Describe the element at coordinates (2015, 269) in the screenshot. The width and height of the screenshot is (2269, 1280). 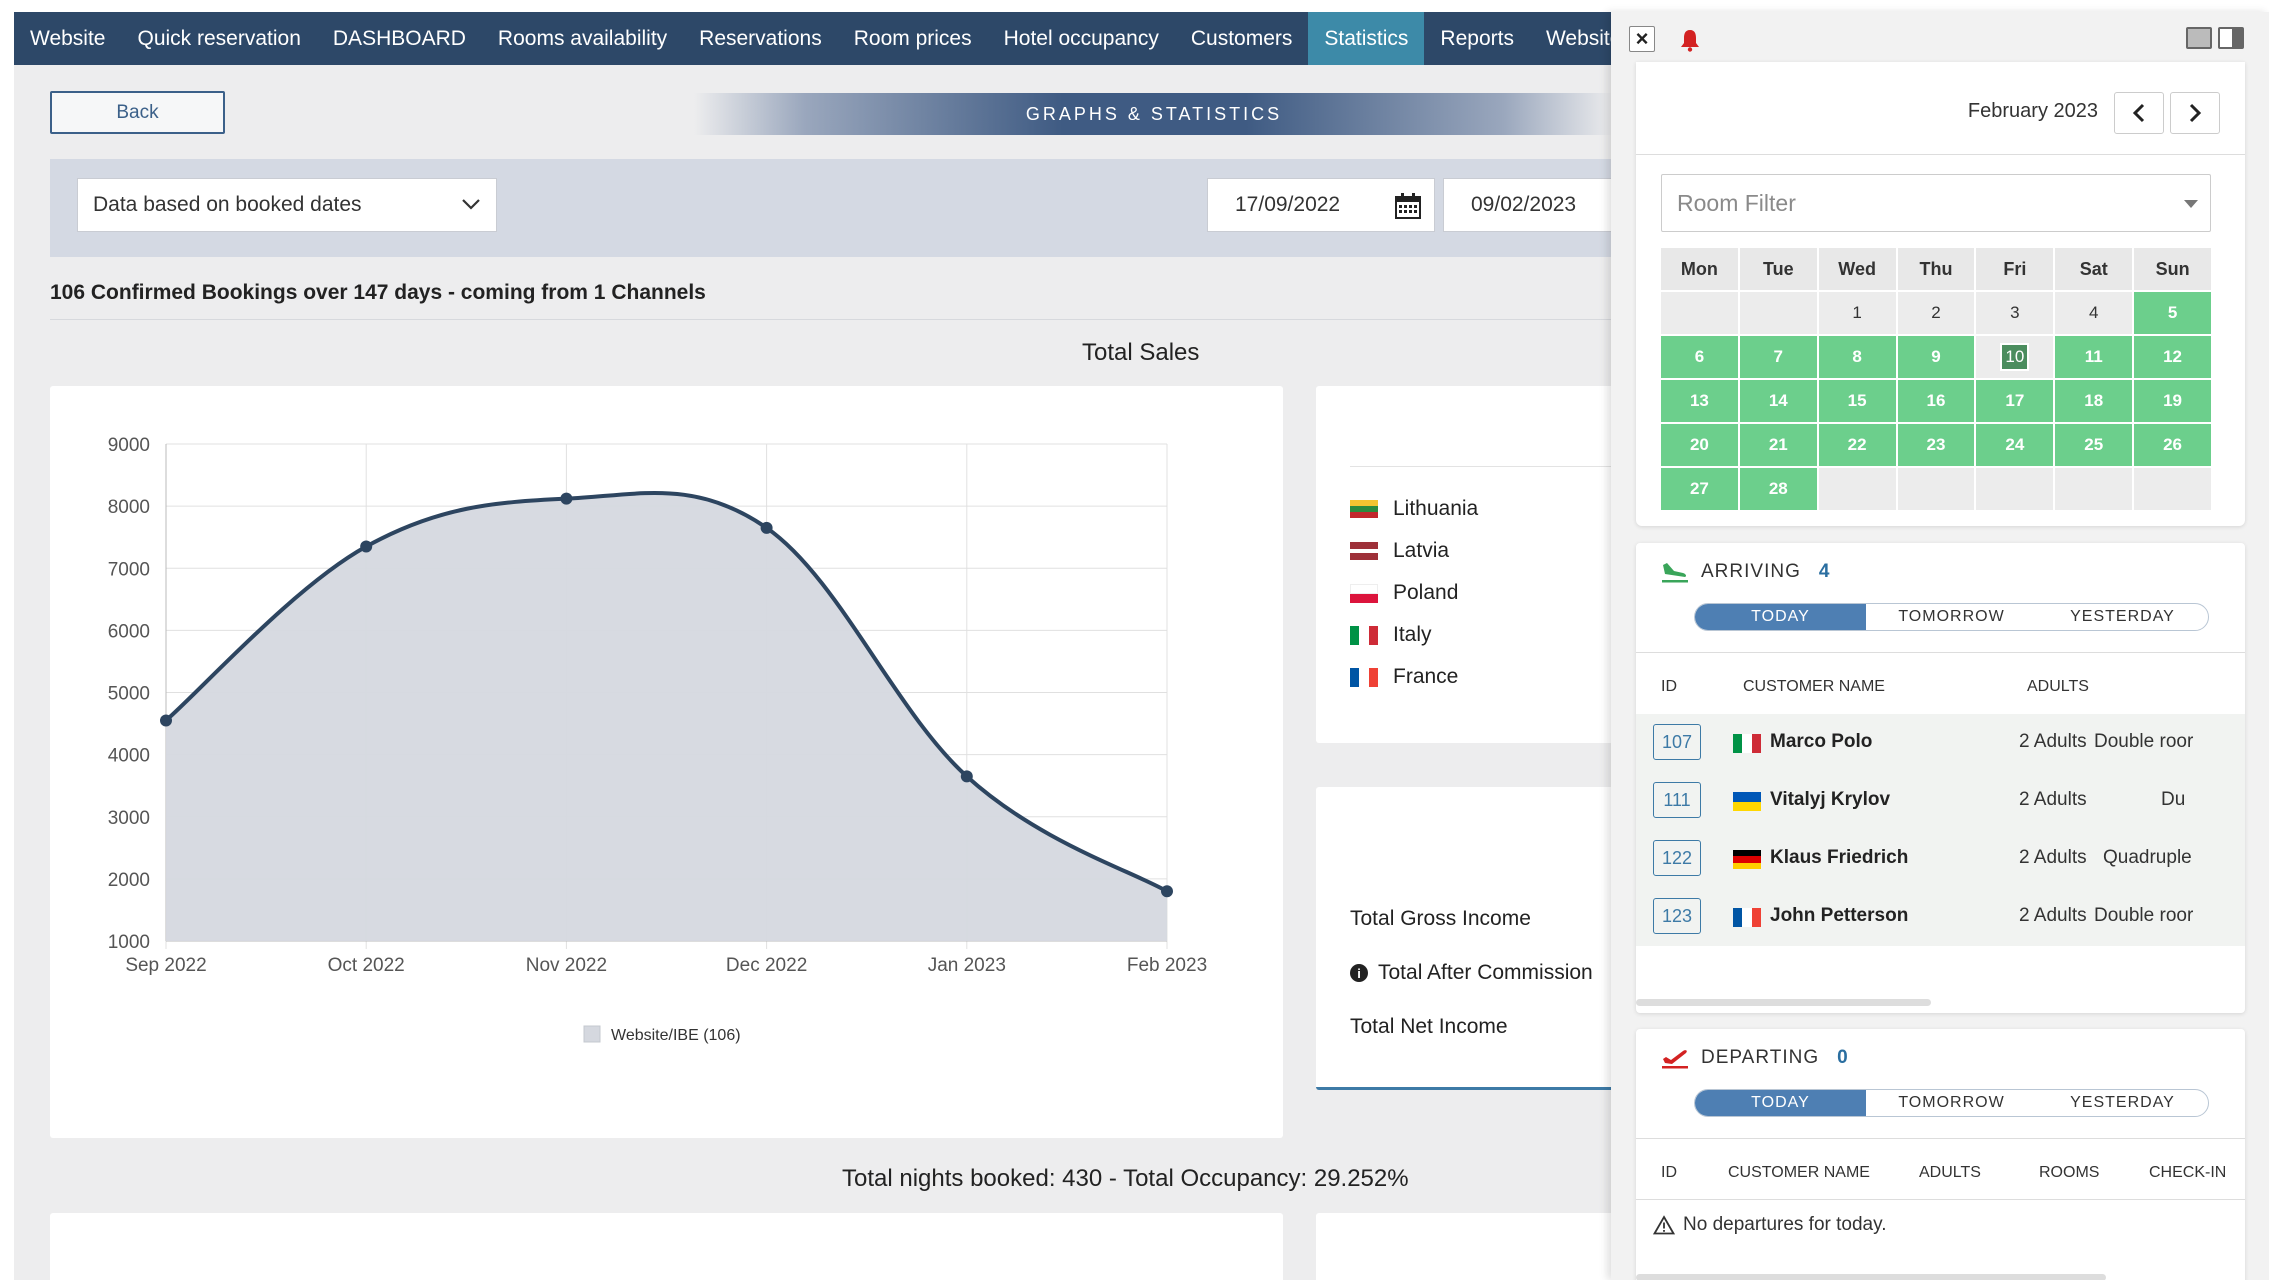
I see `weekday-header: Fri` at that location.